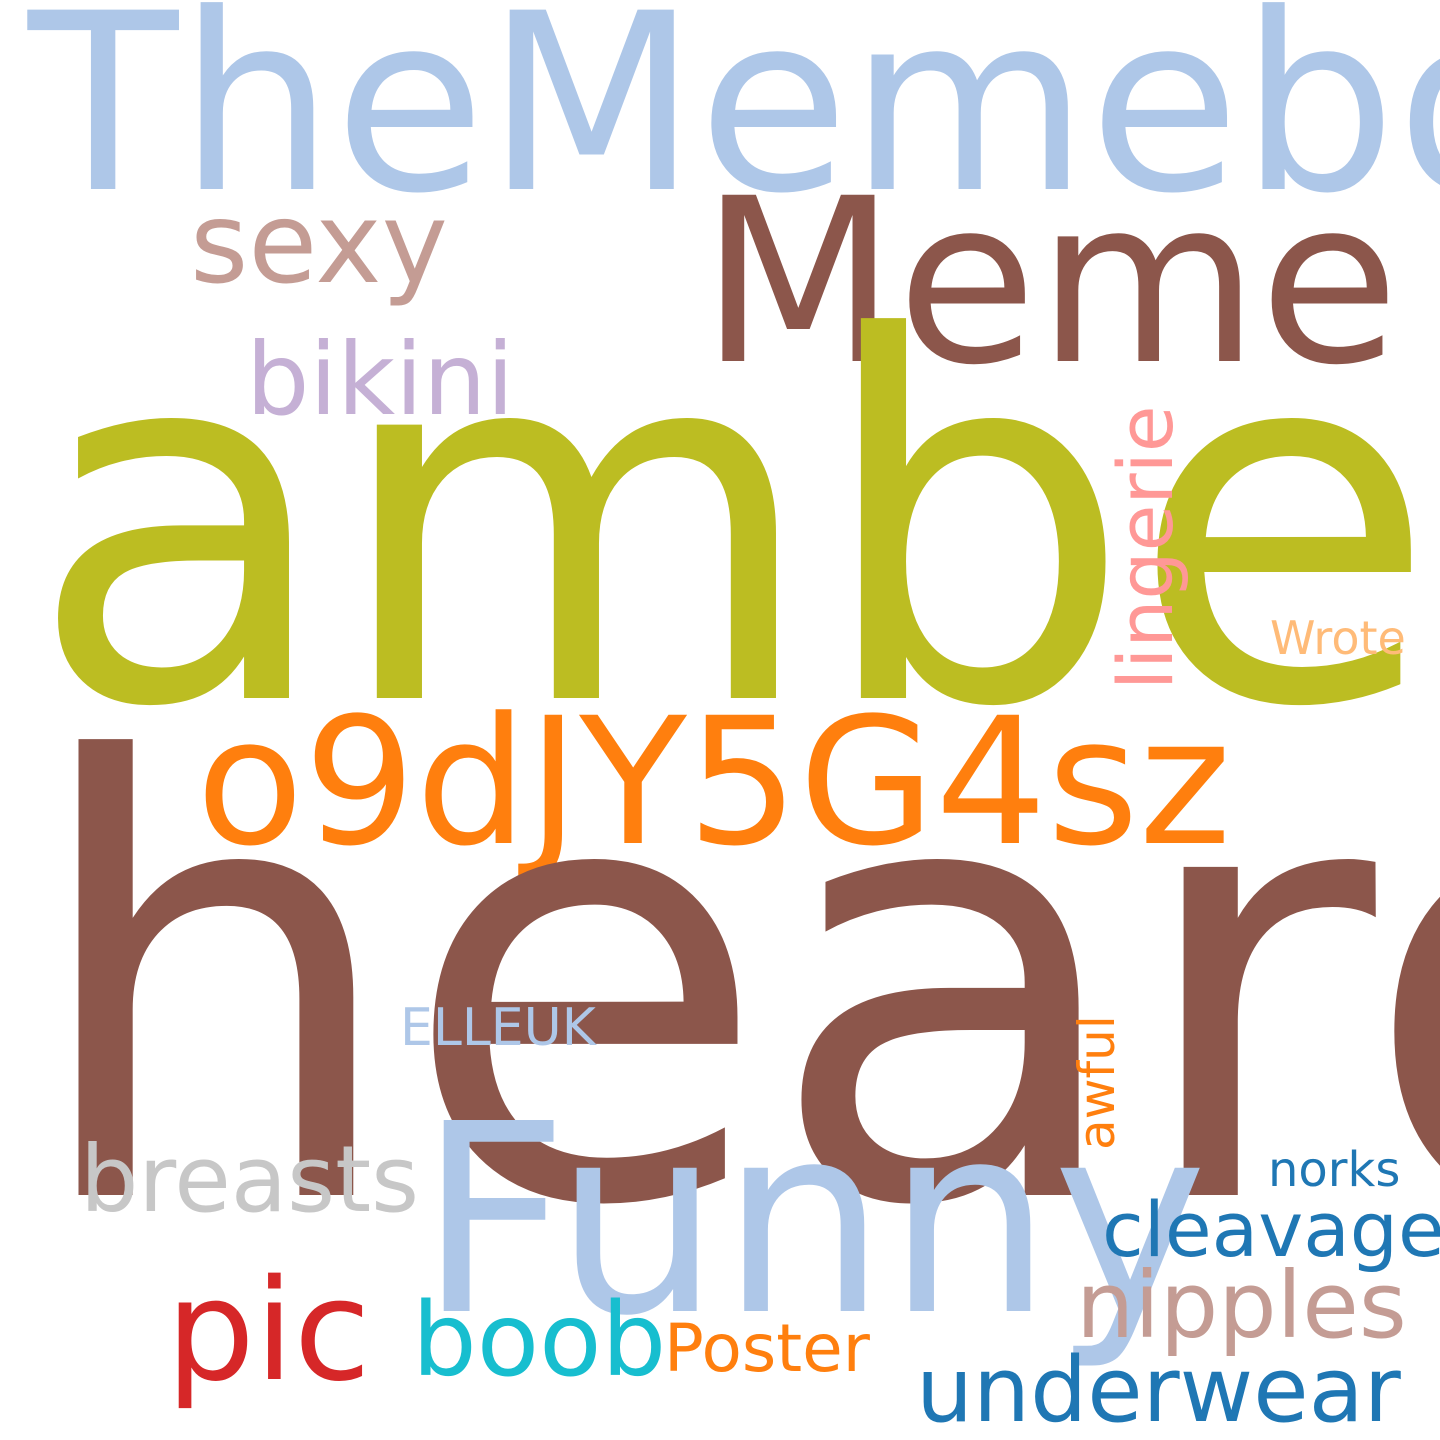 This screenshot has height=1440, width=1440. What do you see at coordinates (319, 244) in the screenshot?
I see `word-sexy: sexy` at bounding box center [319, 244].